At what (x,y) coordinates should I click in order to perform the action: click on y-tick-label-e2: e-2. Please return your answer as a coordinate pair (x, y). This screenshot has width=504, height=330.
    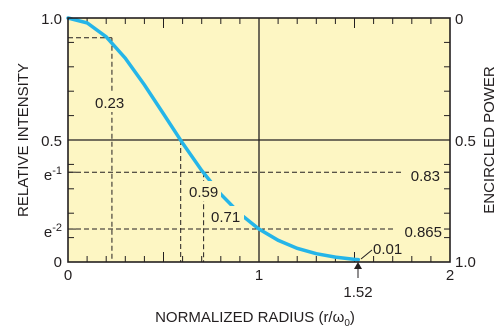
    Looking at the image, I should click on (53, 231).